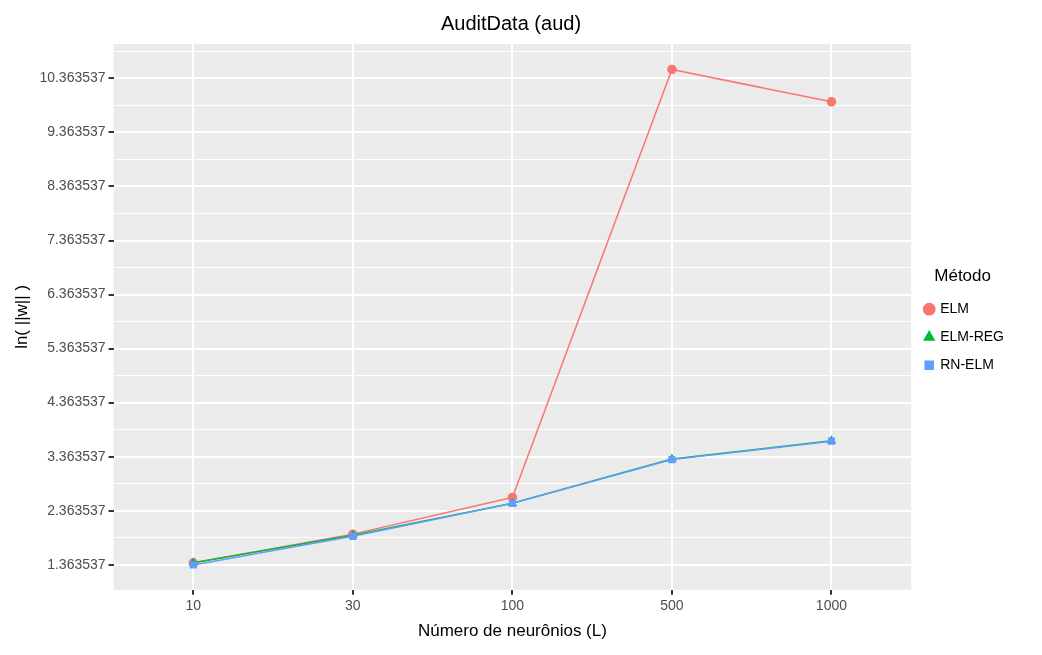 The width and height of the screenshot is (1042, 655). I want to click on legend-label: ELM-REG, so click(972, 336).